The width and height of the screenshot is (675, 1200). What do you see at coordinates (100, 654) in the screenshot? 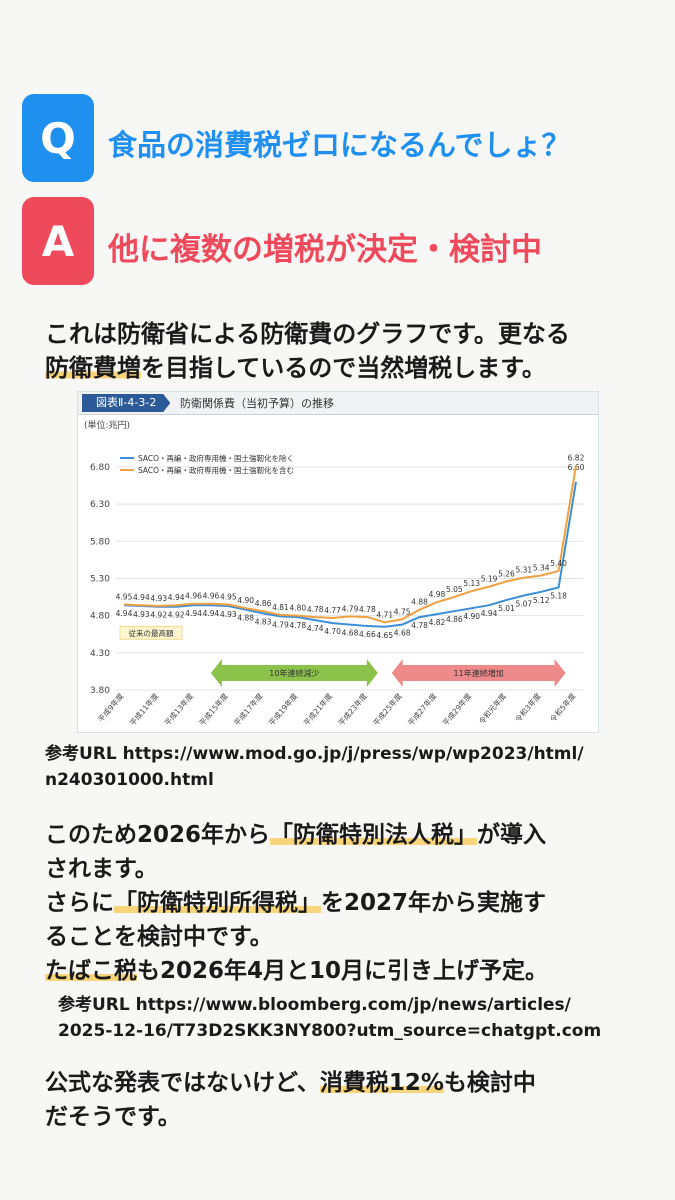
I see `y-tick-label: 4.30` at bounding box center [100, 654].